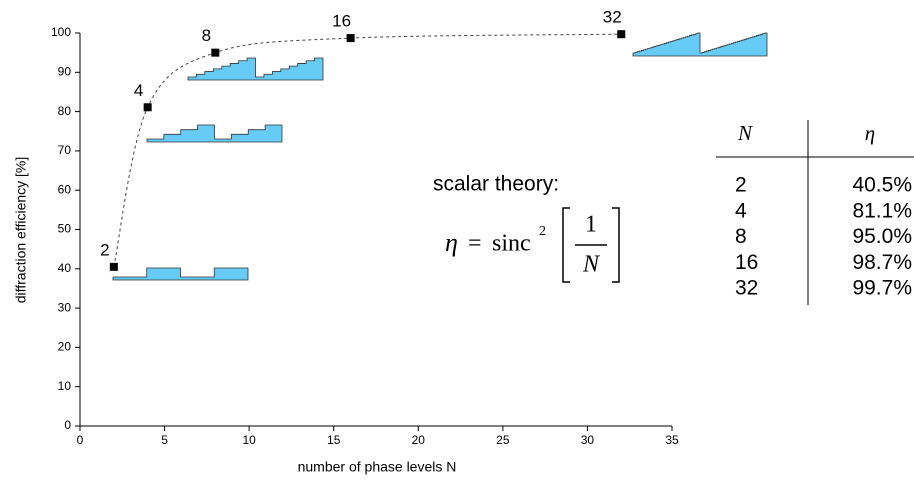 Image resolution: width=914 pixels, height=482 pixels. Describe the element at coordinates (65, 386) in the screenshot. I see `y-tick-label: 10` at that location.